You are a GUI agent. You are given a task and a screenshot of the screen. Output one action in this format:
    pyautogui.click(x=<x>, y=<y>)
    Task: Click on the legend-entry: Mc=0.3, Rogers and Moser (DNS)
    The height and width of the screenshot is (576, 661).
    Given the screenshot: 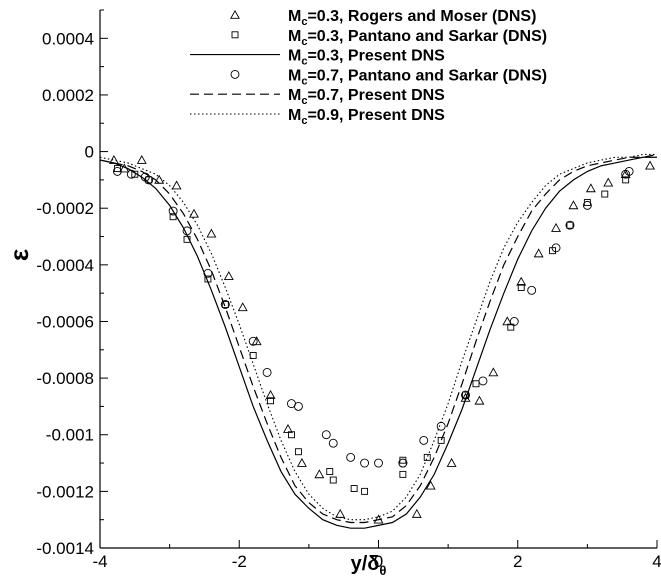 What is the action you would take?
    pyautogui.click(x=383, y=18)
    